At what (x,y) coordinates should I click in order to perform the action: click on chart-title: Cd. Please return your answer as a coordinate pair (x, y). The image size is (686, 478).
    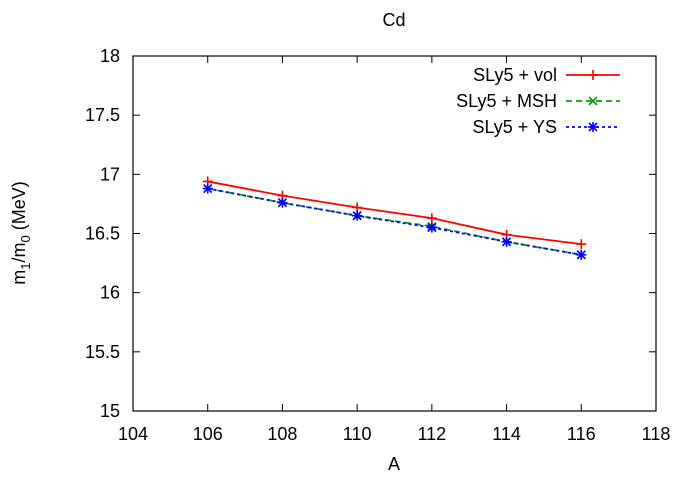
    Looking at the image, I should click on (393, 20).